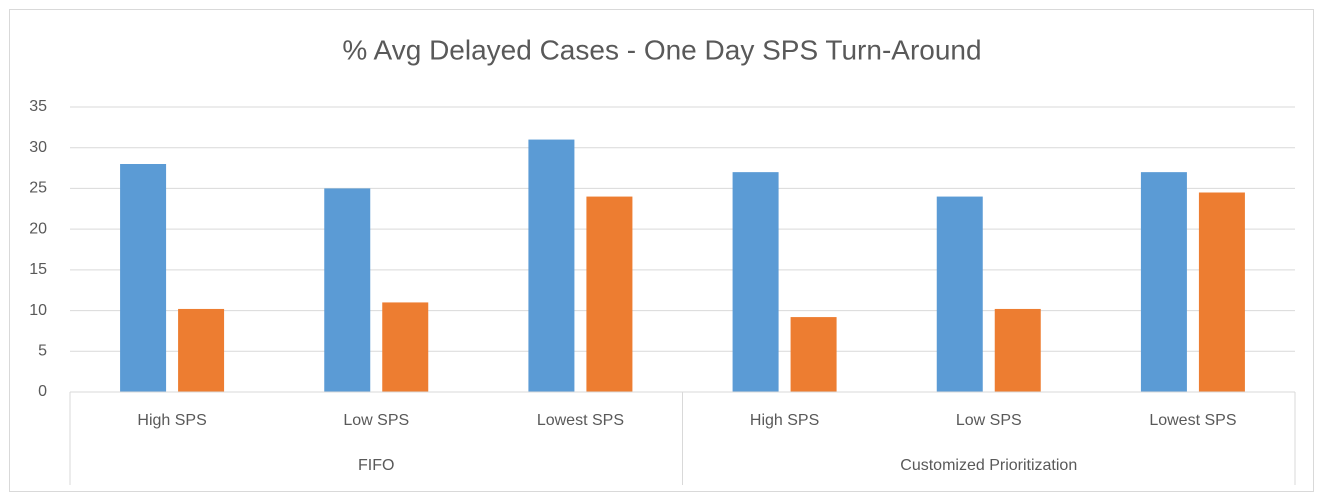 The width and height of the screenshot is (1323, 493). Describe the element at coordinates (42, 351) in the screenshot. I see `y-tick-label: 5` at that location.